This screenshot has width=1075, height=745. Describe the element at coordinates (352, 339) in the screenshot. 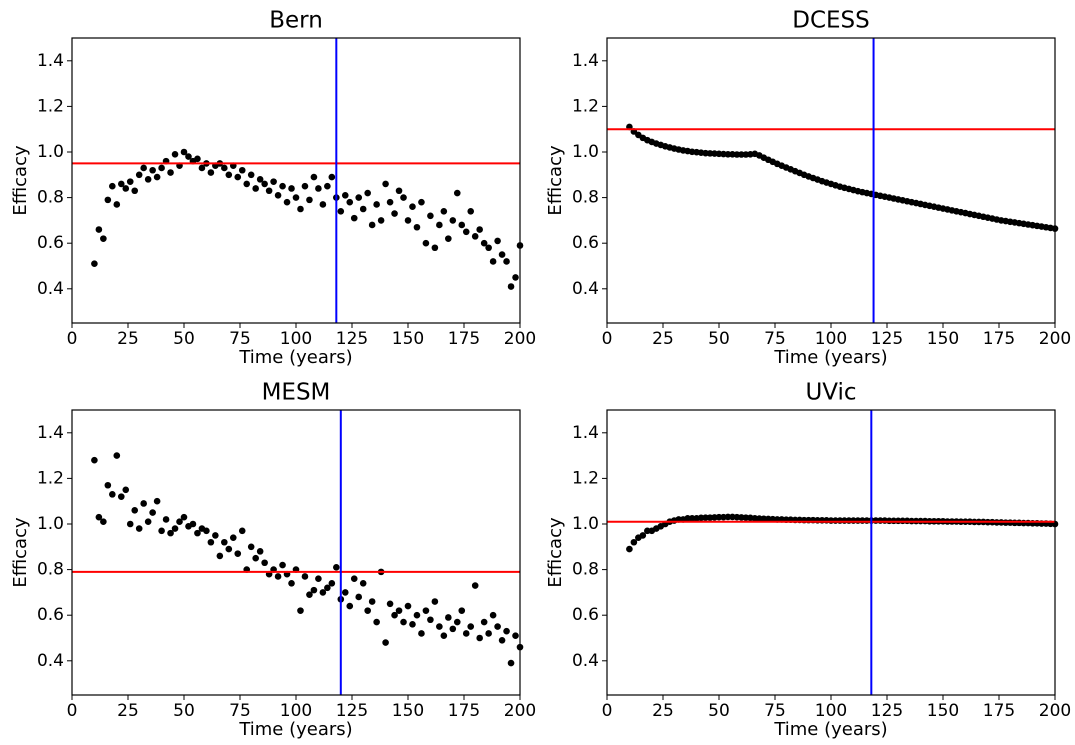

I see `x-tick-label: 125` at that location.